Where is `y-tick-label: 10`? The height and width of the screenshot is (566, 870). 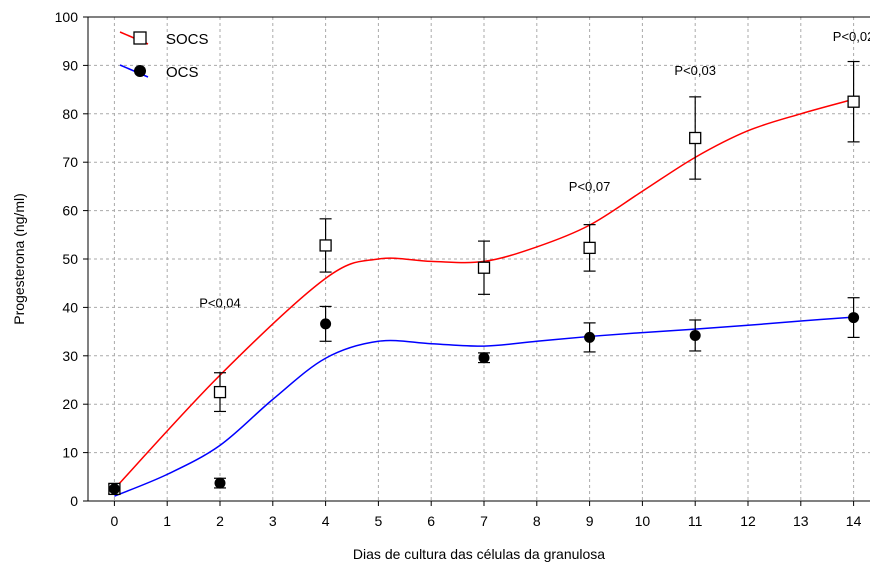 y-tick-label: 10 is located at coordinates (70, 453).